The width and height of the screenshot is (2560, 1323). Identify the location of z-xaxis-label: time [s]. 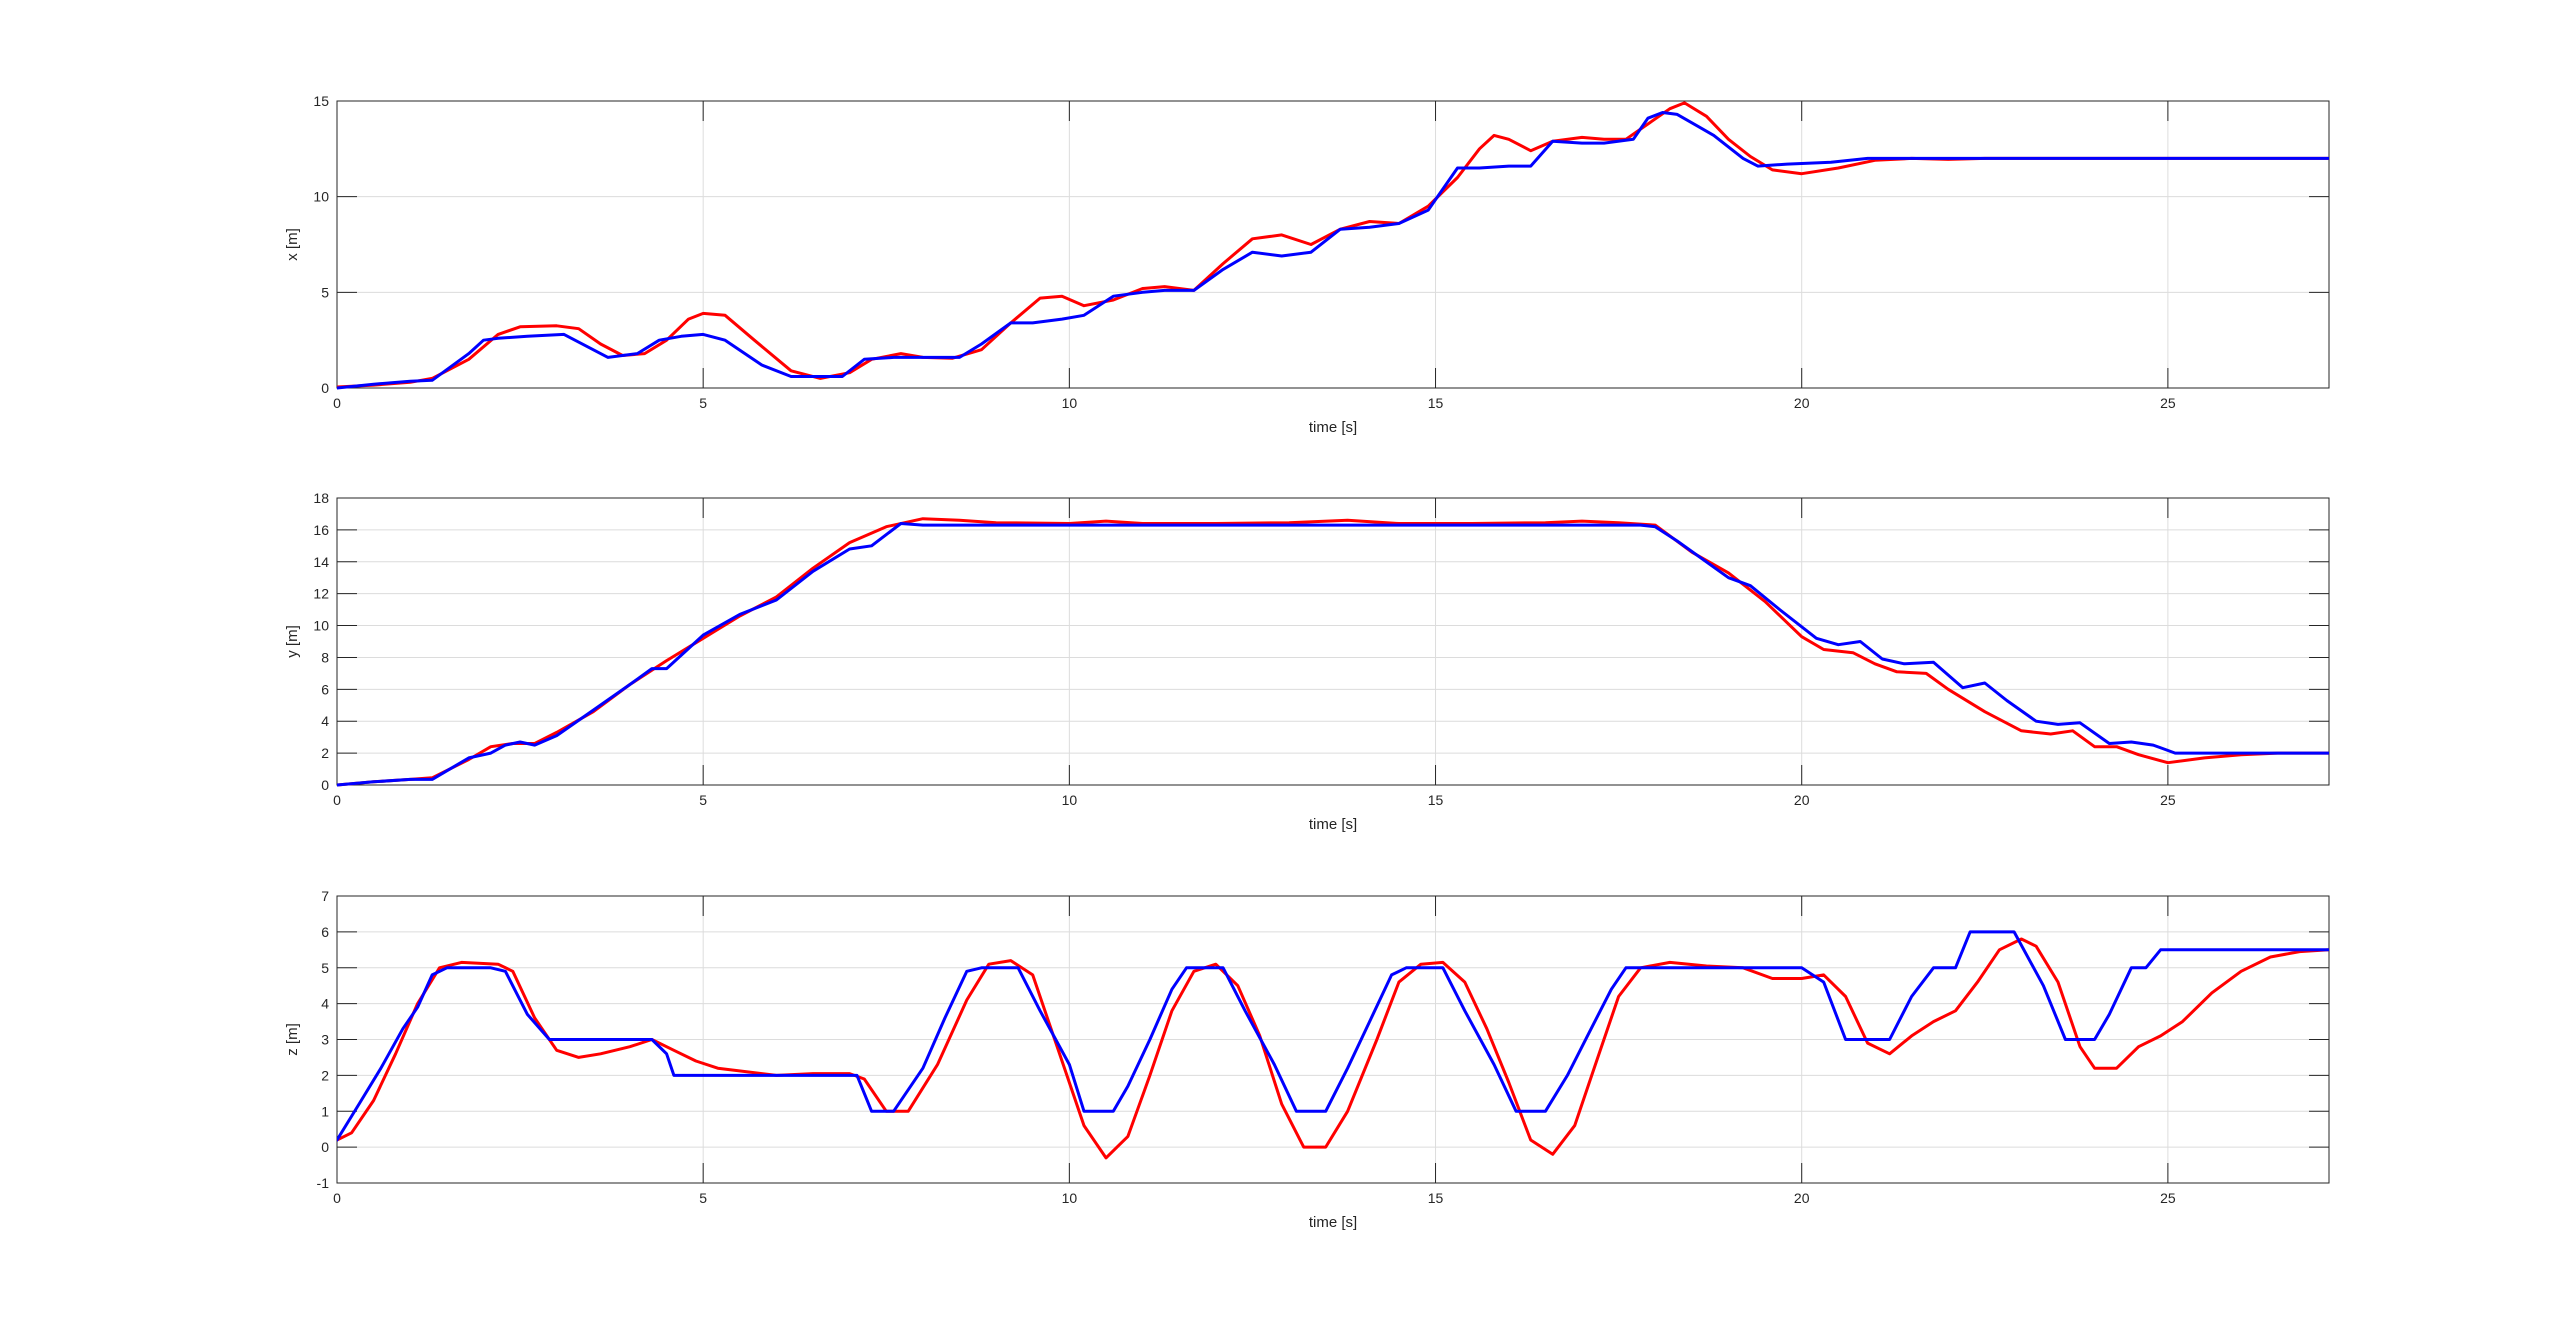
(1333, 1222).